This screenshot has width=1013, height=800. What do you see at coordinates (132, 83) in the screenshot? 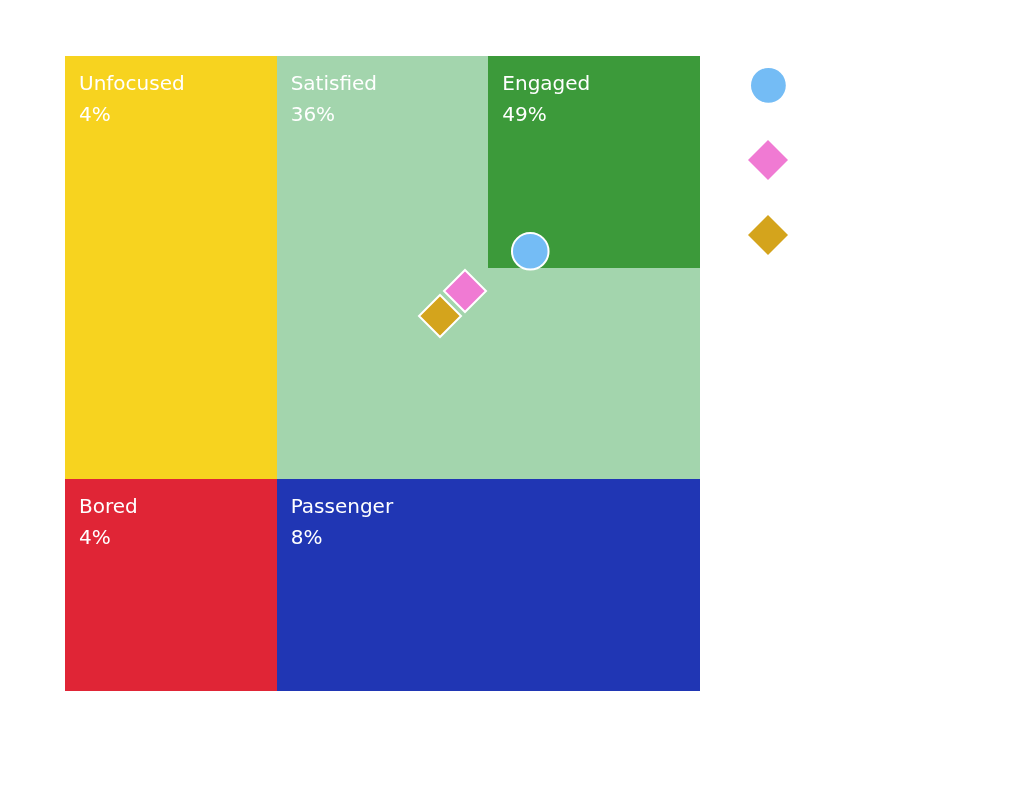
I see `category-label: Unfocused` at bounding box center [132, 83].